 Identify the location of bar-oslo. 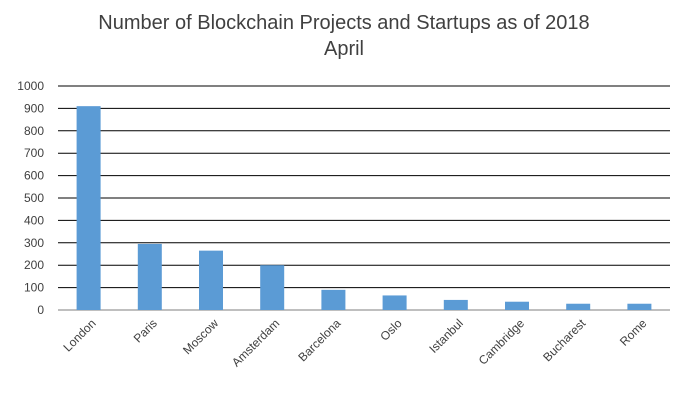
(394, 302).